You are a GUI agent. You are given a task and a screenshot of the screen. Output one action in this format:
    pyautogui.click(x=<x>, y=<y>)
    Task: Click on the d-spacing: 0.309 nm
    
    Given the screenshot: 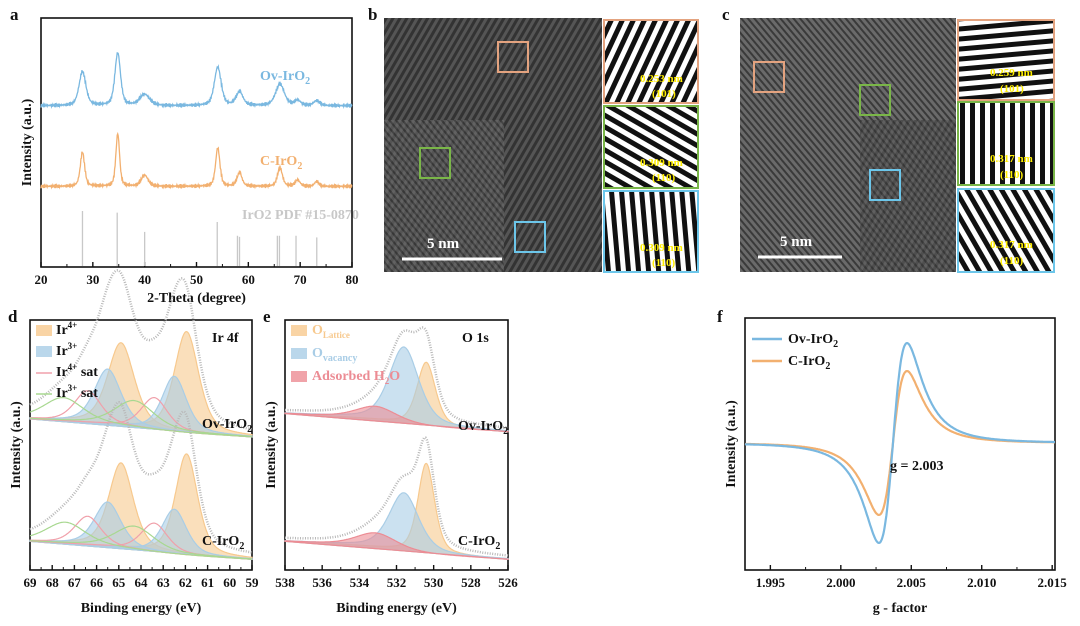 What is the action you would take?
    pyautogui.click(x=661, y=248)
    